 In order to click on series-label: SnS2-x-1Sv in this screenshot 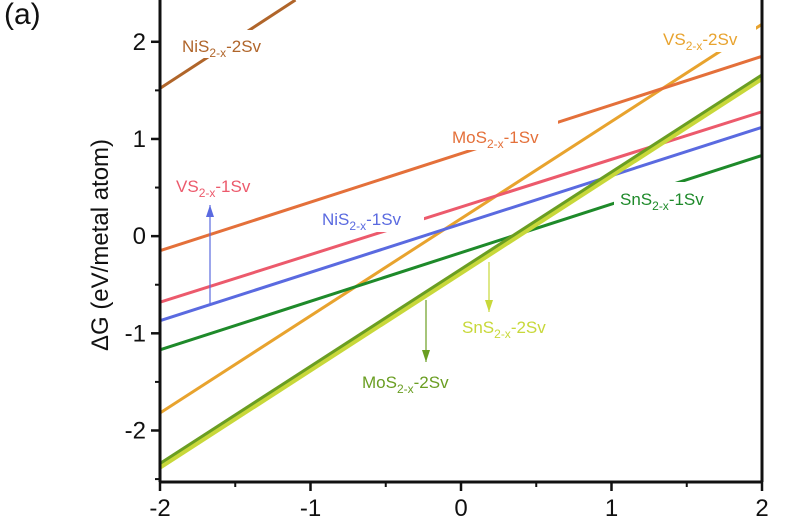, I will do `click(662, 201)`.